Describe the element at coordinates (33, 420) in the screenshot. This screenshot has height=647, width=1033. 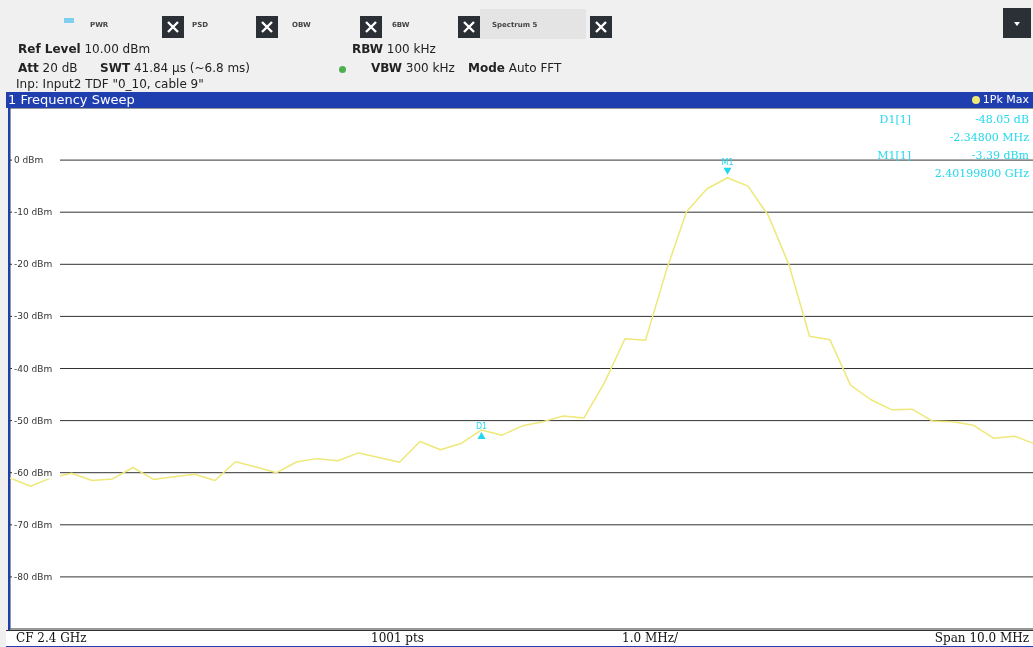
I see `y-tick-label: -50 dBm` at that location.